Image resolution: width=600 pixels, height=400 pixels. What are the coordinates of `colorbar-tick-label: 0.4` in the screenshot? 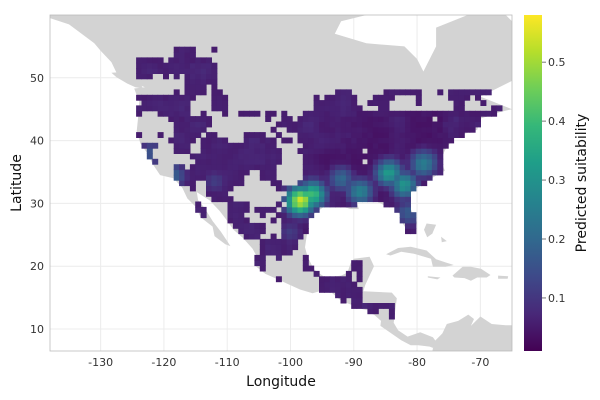 It's located at (557, 121).